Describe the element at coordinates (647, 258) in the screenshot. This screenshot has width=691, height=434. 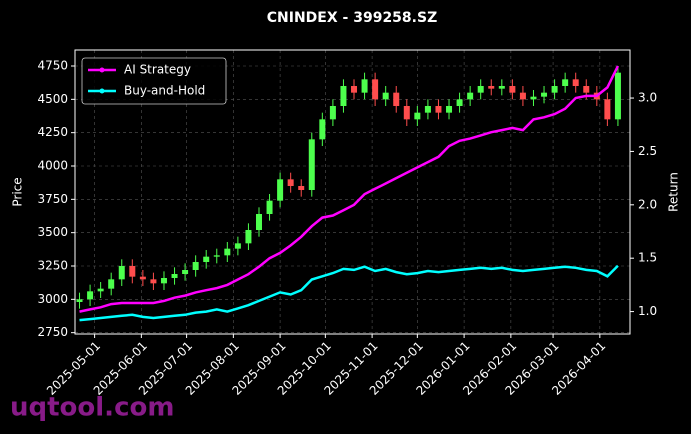
I see `y2-tick-label: 1.5` at that location.